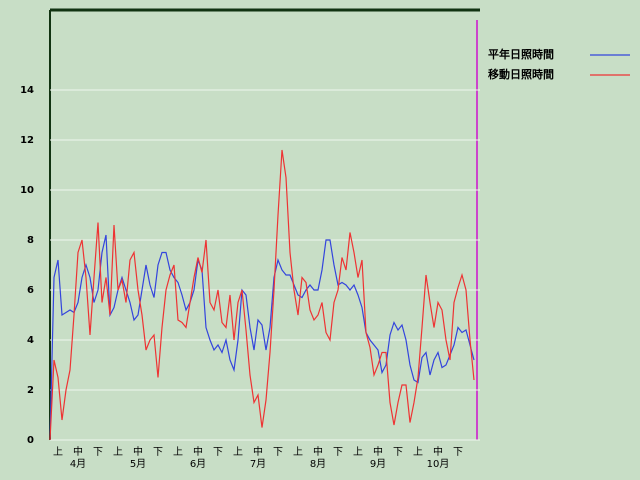 The width and height of the screenshot is (640, 480). Describe the element at coordinates (27, 140) in the screenshot. I see `y-tick-label: 12` at that location.